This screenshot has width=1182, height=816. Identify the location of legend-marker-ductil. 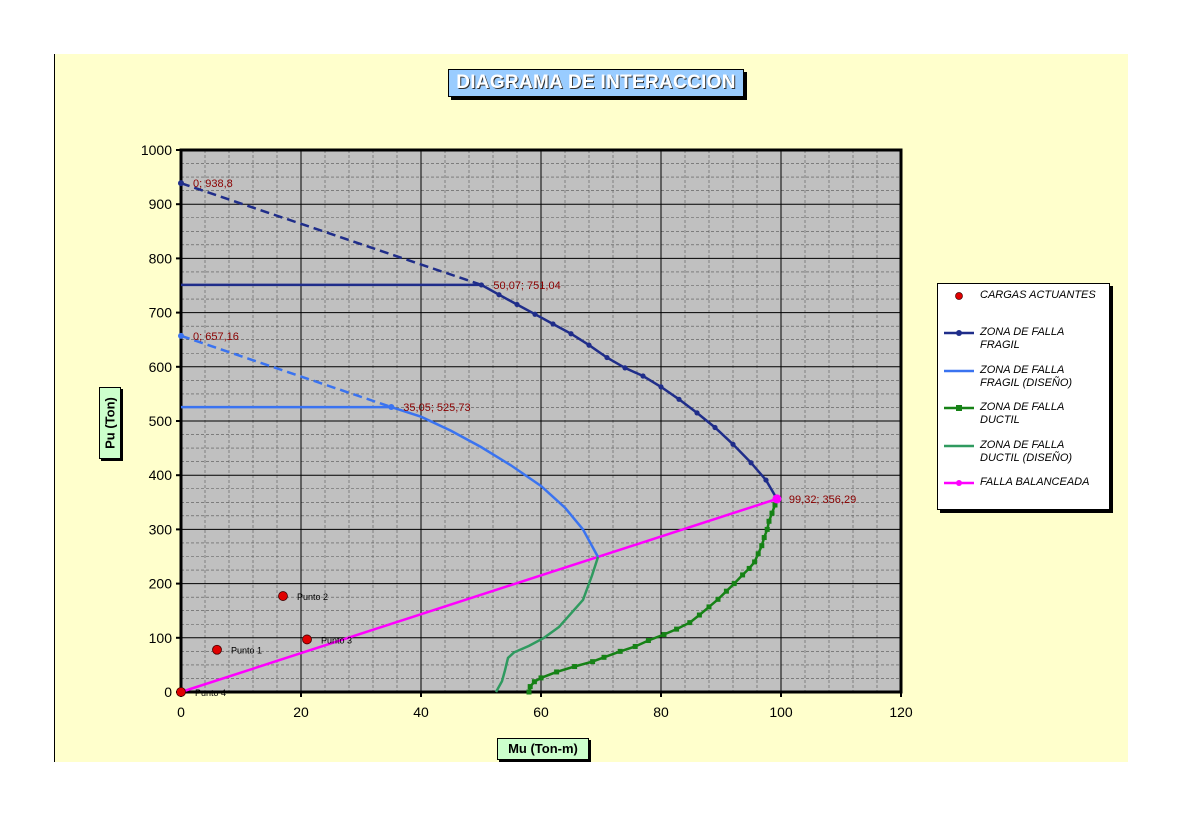
(959, 408).